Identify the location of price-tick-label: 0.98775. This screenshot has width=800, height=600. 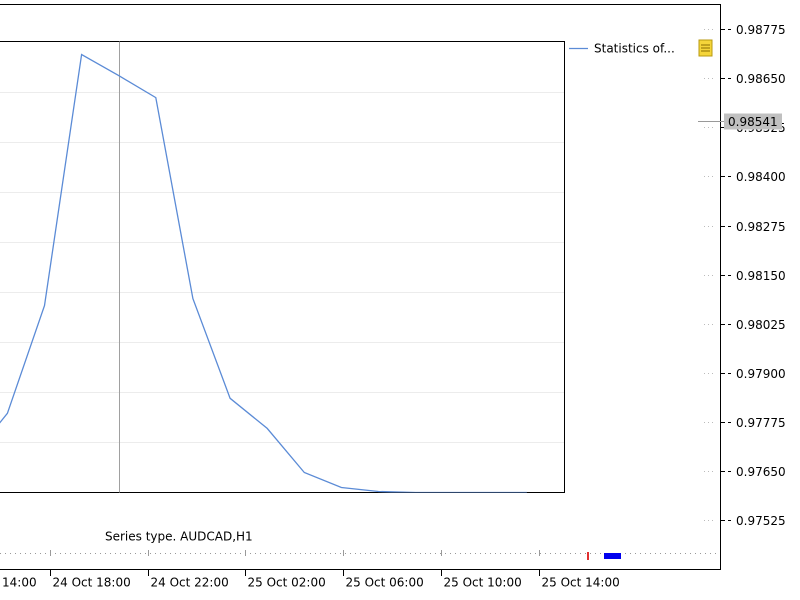
(761, 30).